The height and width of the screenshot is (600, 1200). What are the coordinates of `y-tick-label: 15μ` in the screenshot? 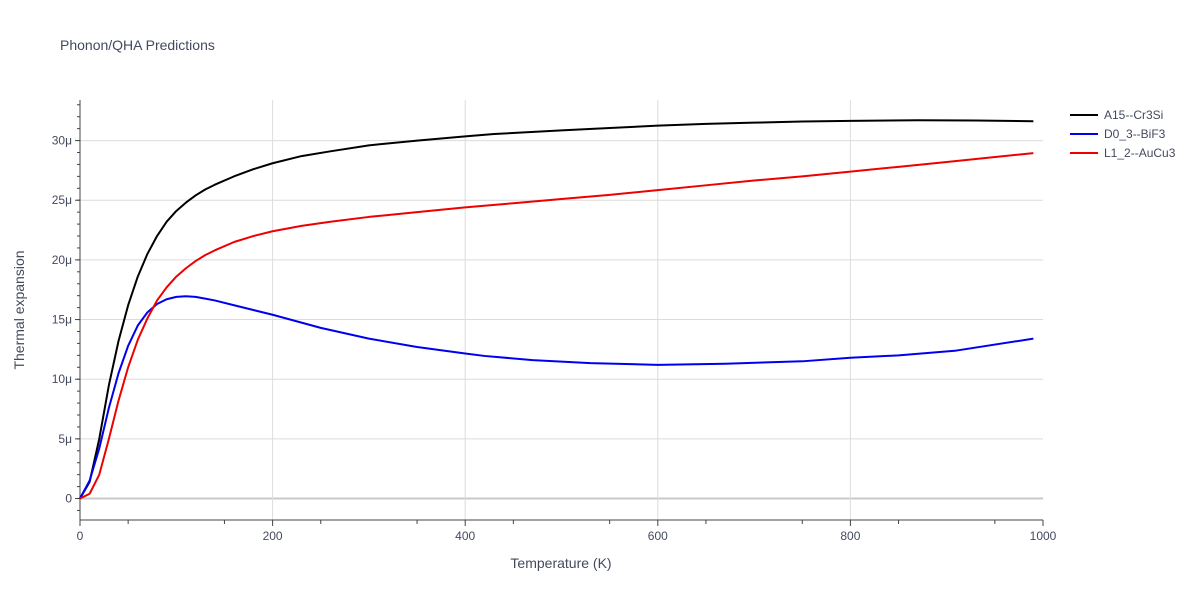 It's located at (62, 320).